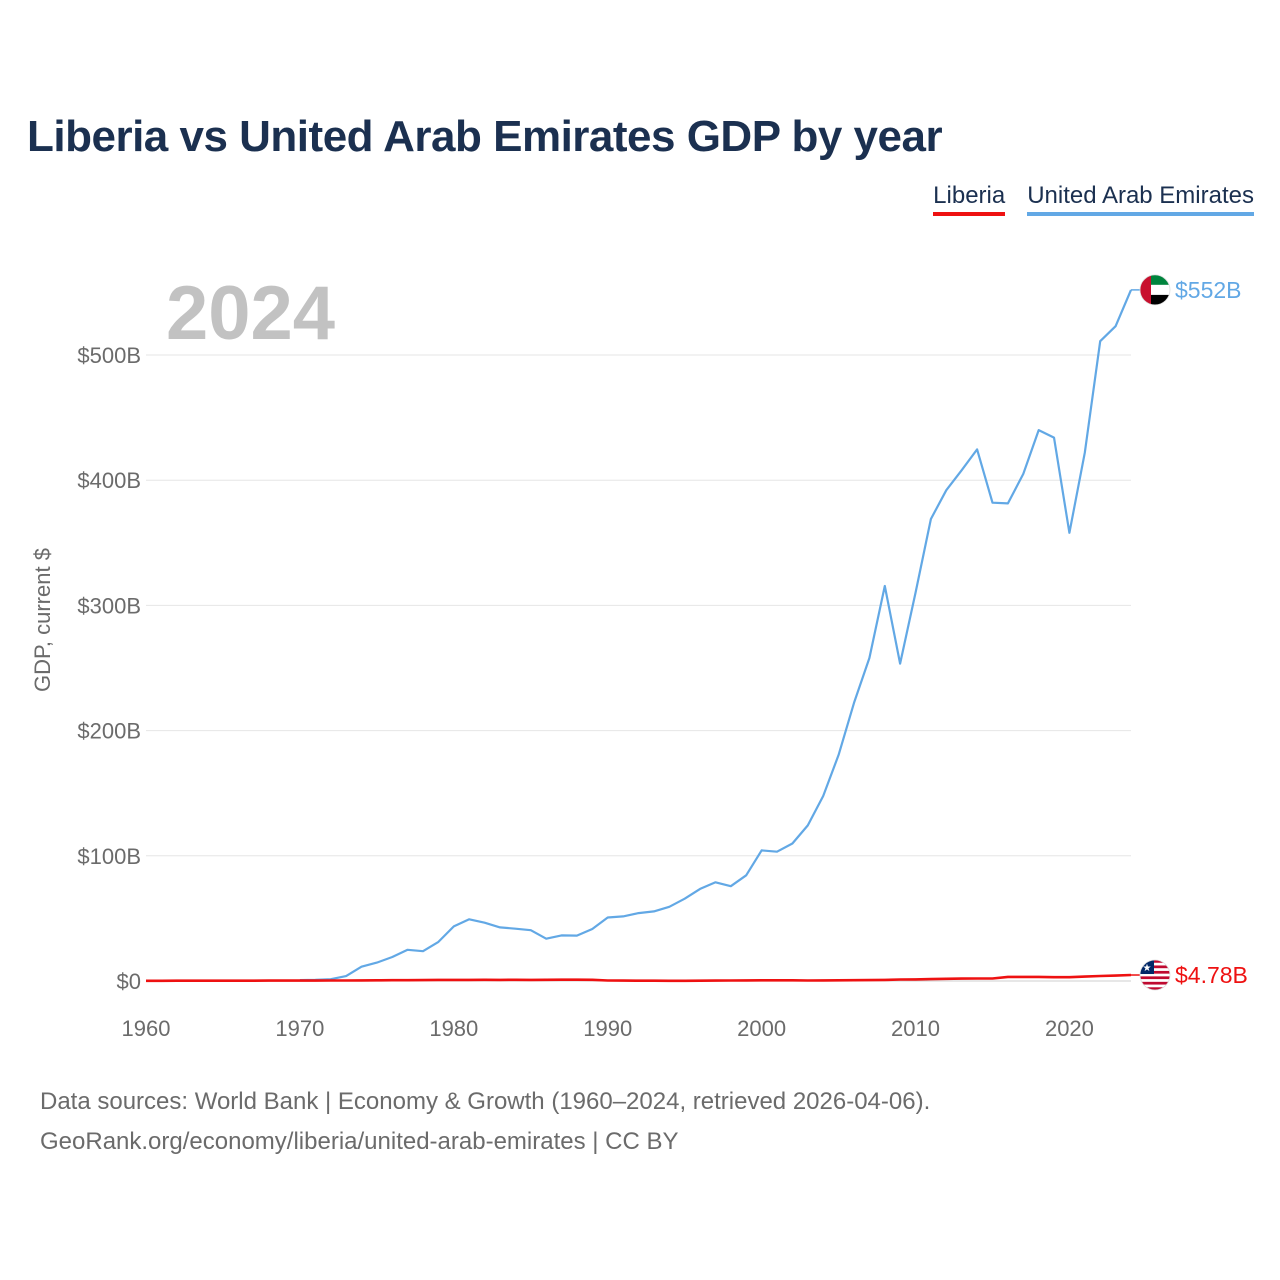 This screenshot has width=1280, height=1280. I want to click on uae-flag-red, so click(1145, 289).